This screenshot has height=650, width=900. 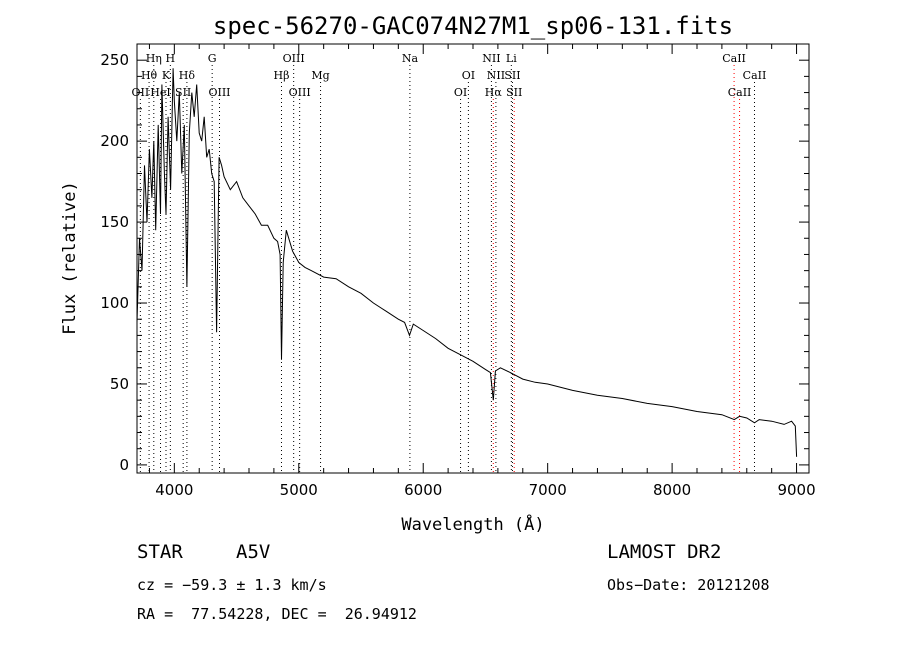 What do you see at coordinates (232, 585) in the screenshot?
I see `redshift-cz: cz = −59.3 ± 1.3 km/s` at bounding box center [232, 585].